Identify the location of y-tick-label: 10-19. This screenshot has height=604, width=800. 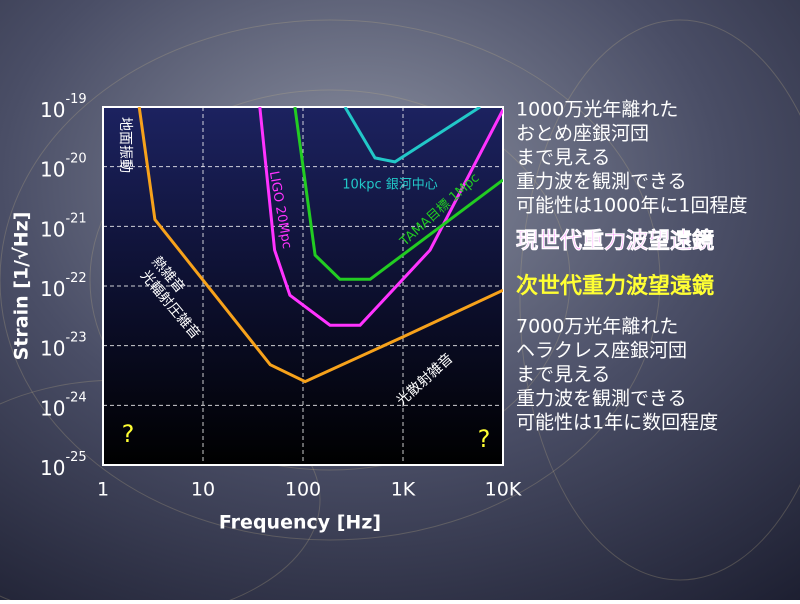
(63, 107).